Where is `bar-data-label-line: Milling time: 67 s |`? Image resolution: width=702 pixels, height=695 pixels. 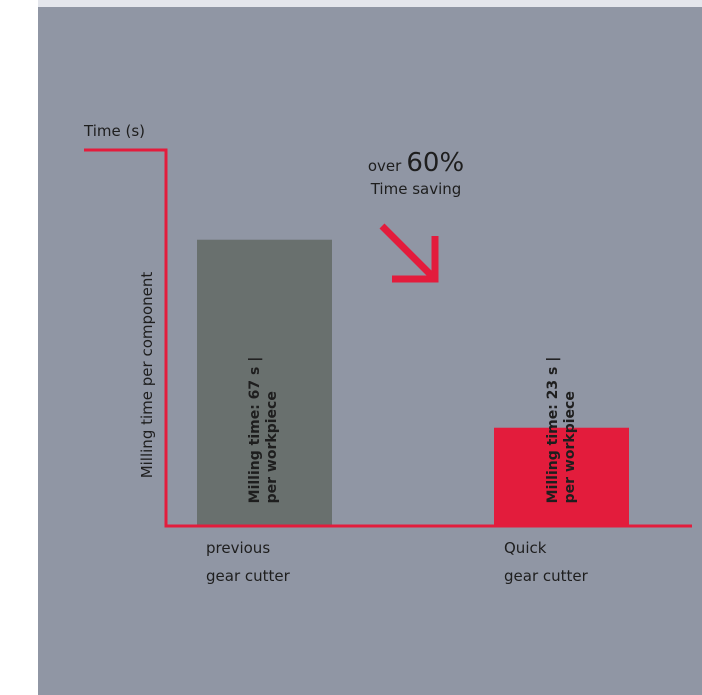 bar-data-label-line: Milling time: 67 s | is located at coordinates (255, 430).